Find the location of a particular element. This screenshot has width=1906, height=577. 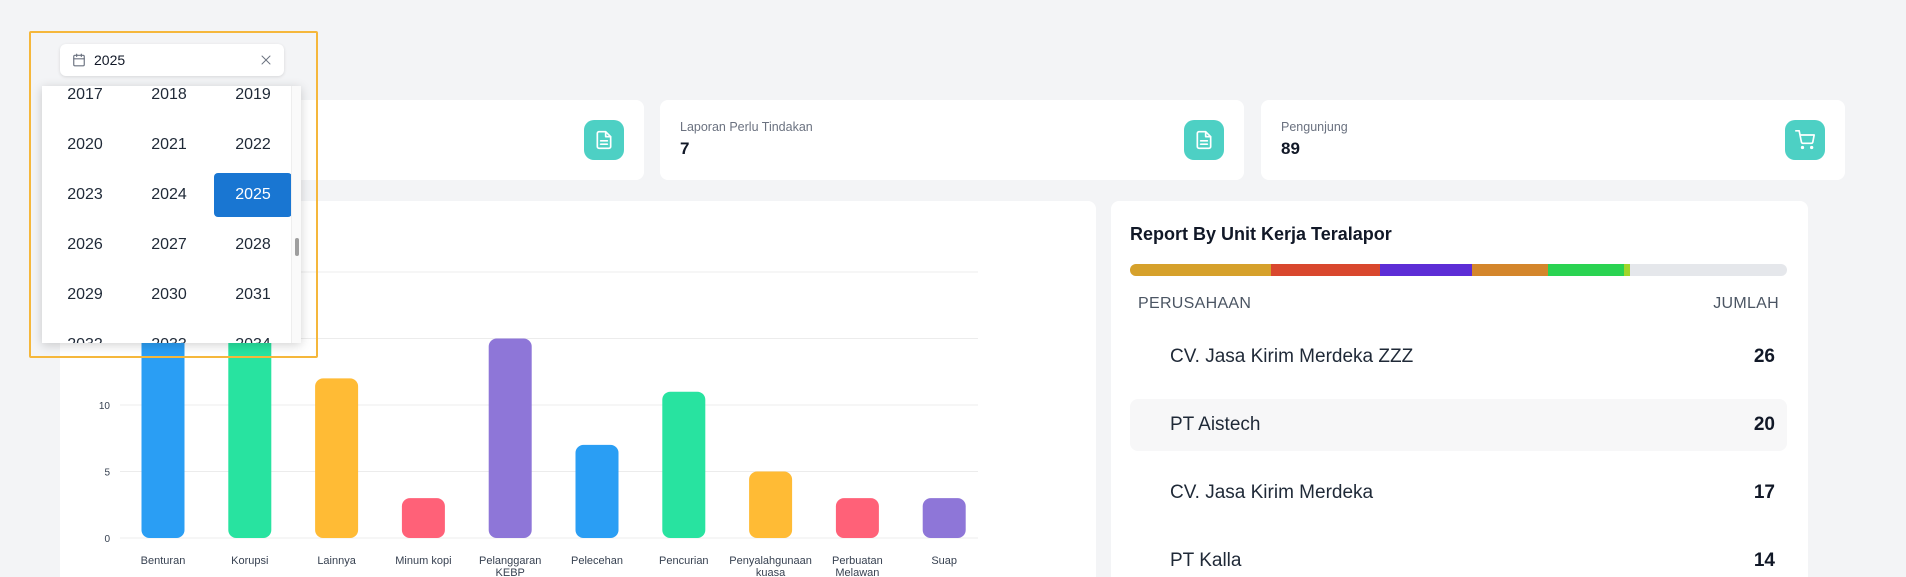

year-option-2019: 2019 is located at coordinates (253, 94).